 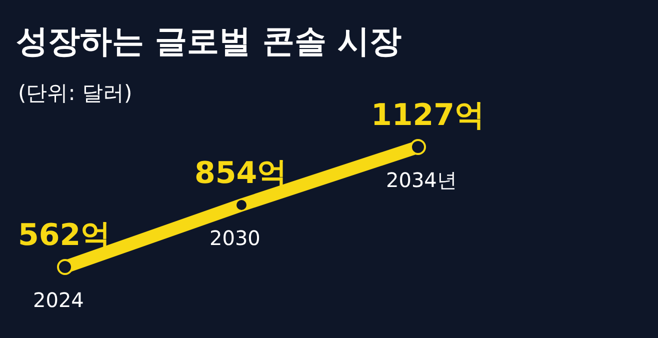 What do you see at coordinates (64, 235) in the screenshot?
I see `data-label: 562억` at bounding box center [64, 235].